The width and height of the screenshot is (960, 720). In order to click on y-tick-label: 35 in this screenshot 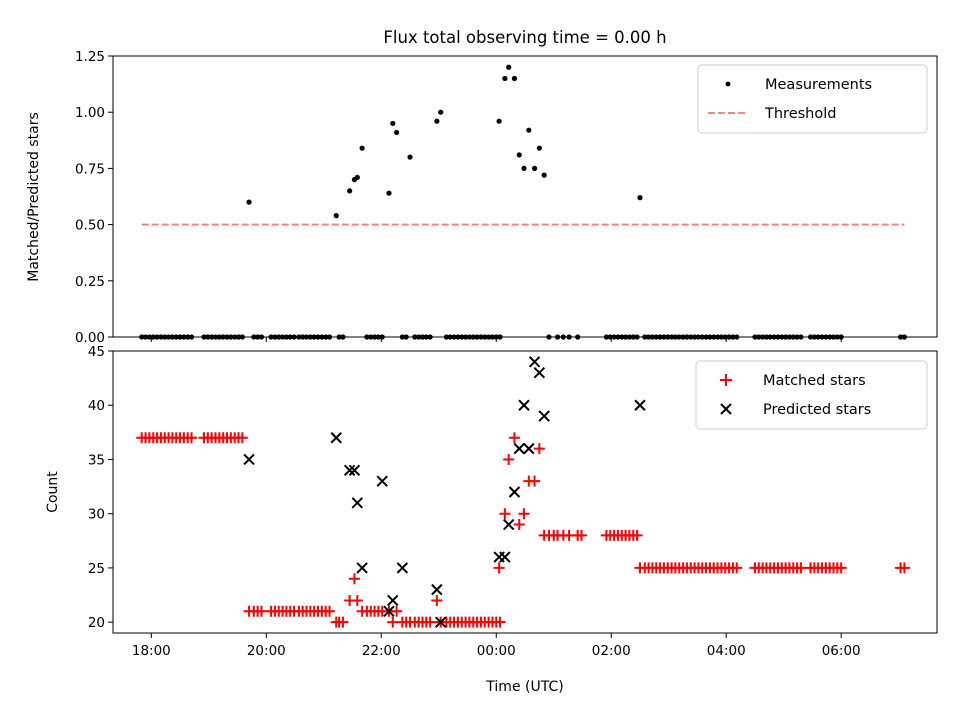, I will do `click(96, 460)`.